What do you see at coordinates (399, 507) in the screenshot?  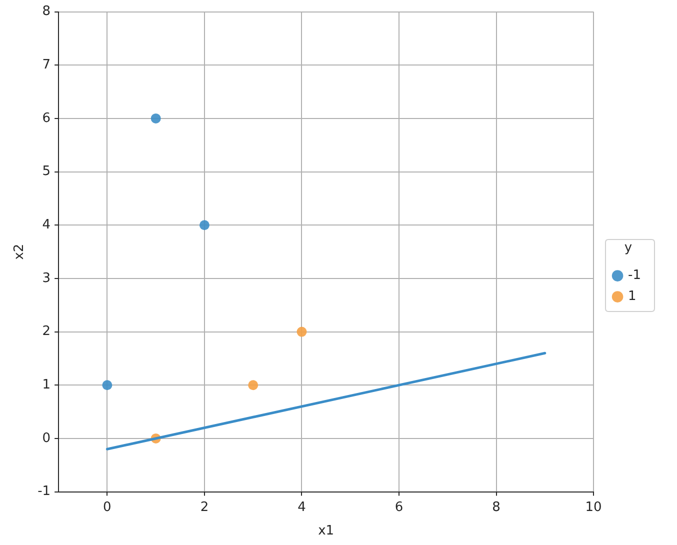 I see `x-tick-label: 6` at bounding box center [399, 507].